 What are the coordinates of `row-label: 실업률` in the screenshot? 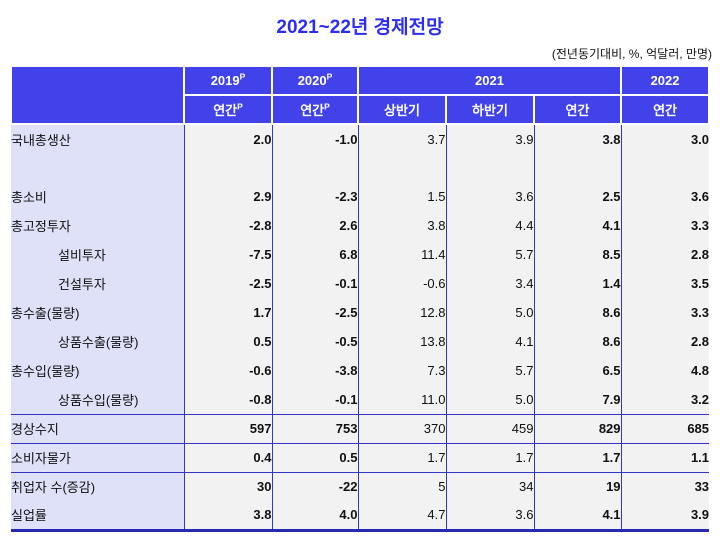 It's located at (98, 516).